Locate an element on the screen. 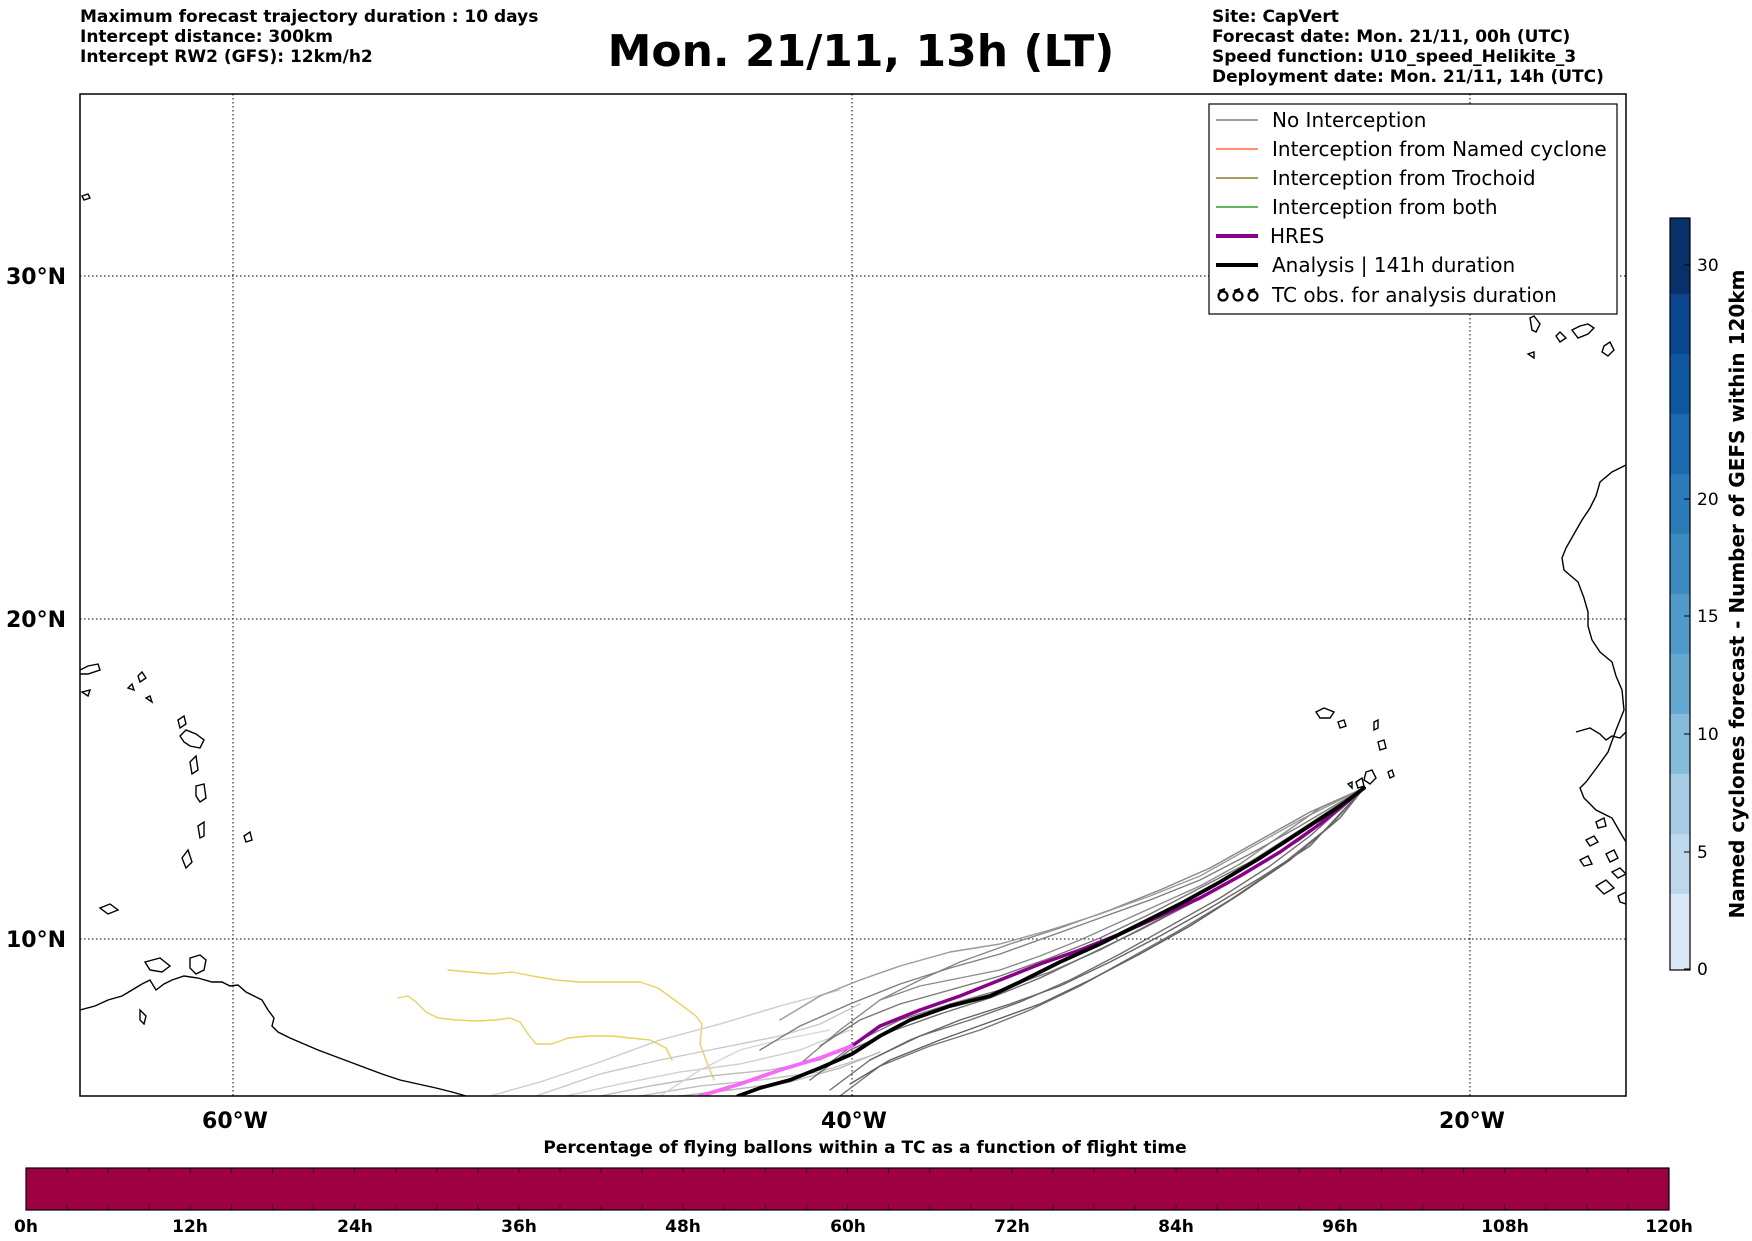  legend-item: TC obs. for analysis duration is located at coordinates (1387, 295).